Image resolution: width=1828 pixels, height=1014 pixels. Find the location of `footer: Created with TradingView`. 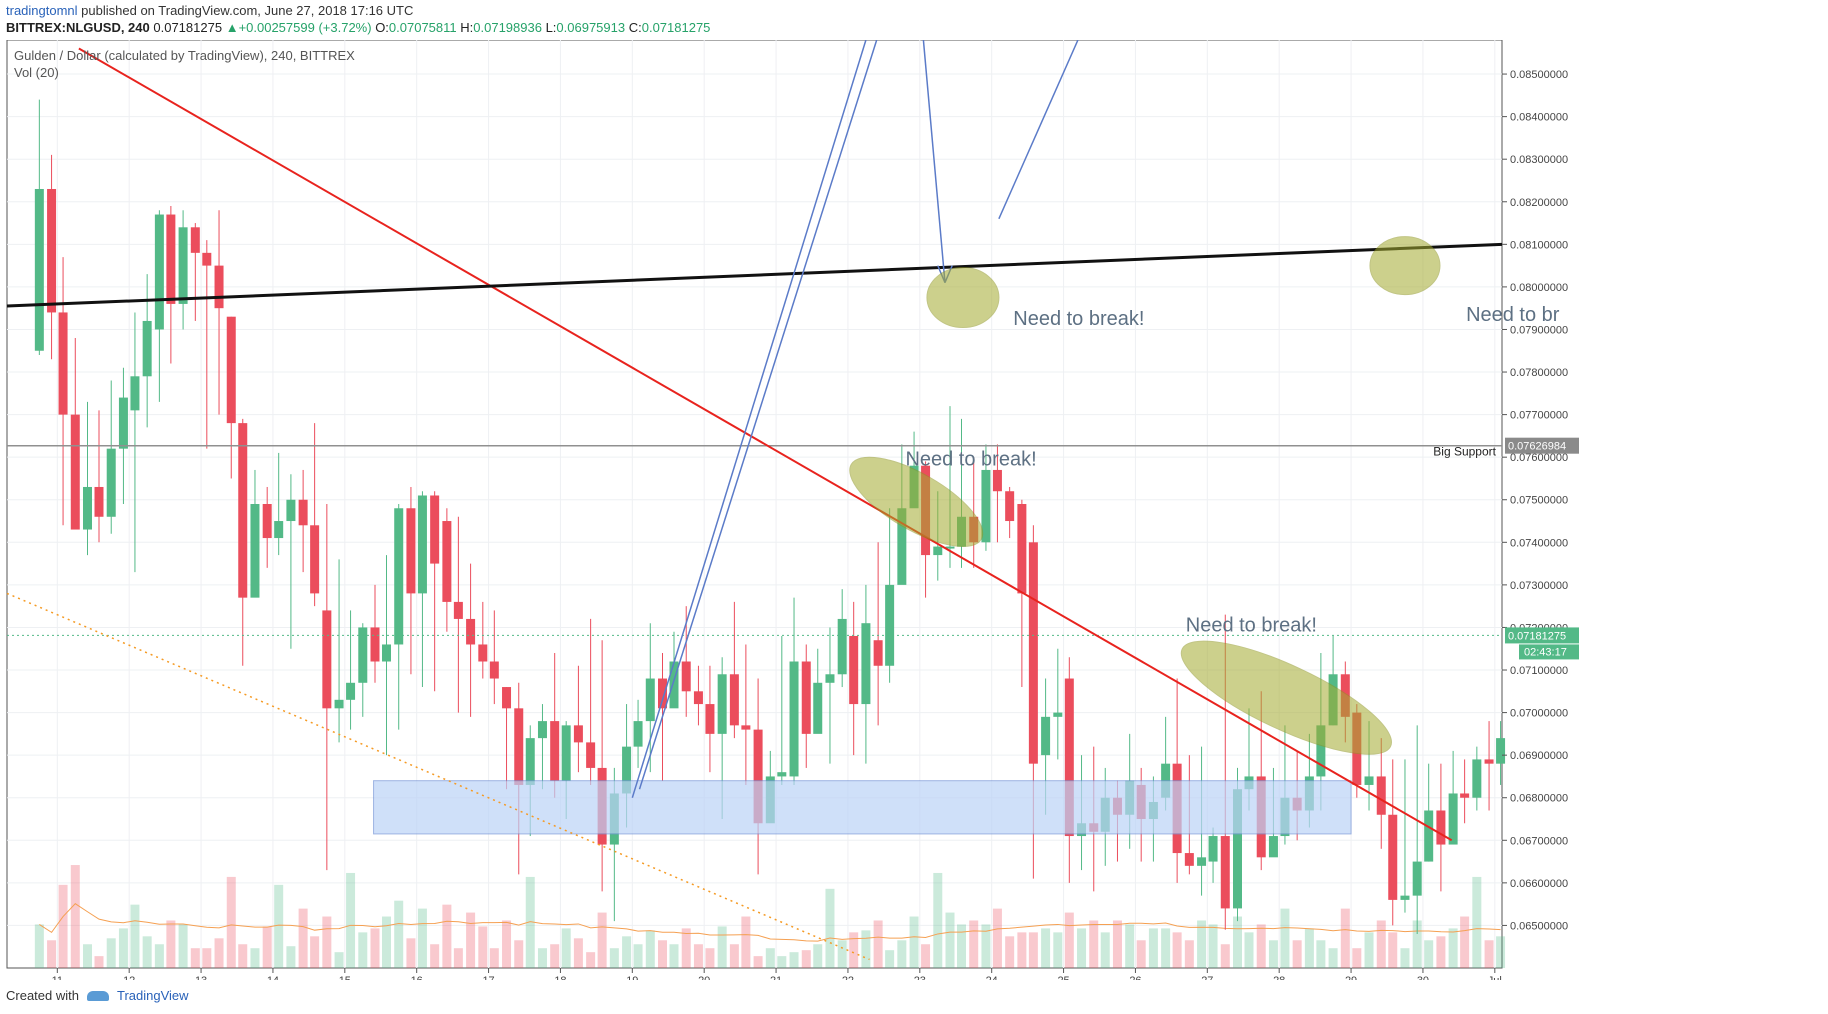

footer: Created with TradingView is located at coordinates (97, 995).